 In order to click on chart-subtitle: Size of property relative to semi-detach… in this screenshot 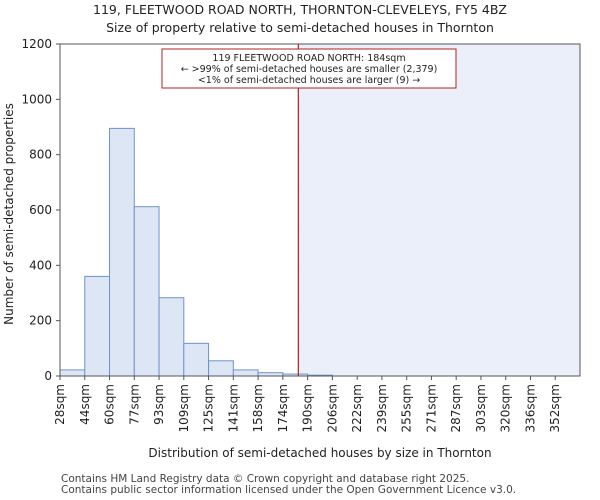, I will do `click(300, 27)`.